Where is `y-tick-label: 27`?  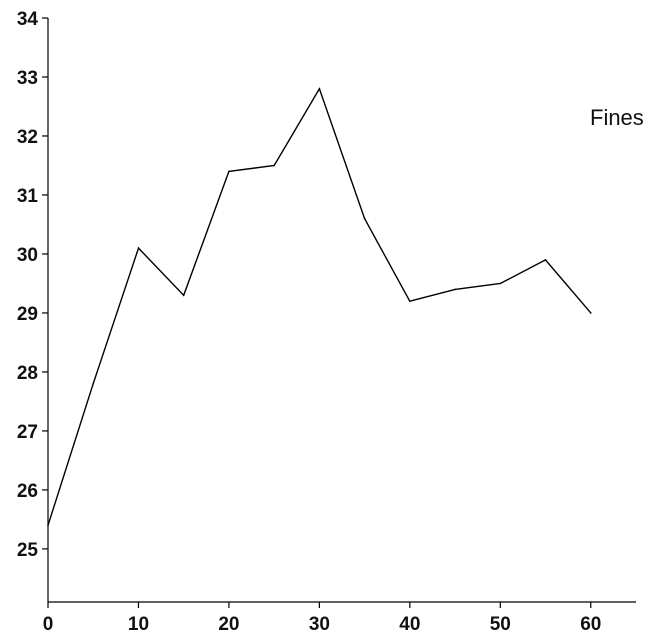
y-tick-label: 27 is located at coordinates (27, 432).